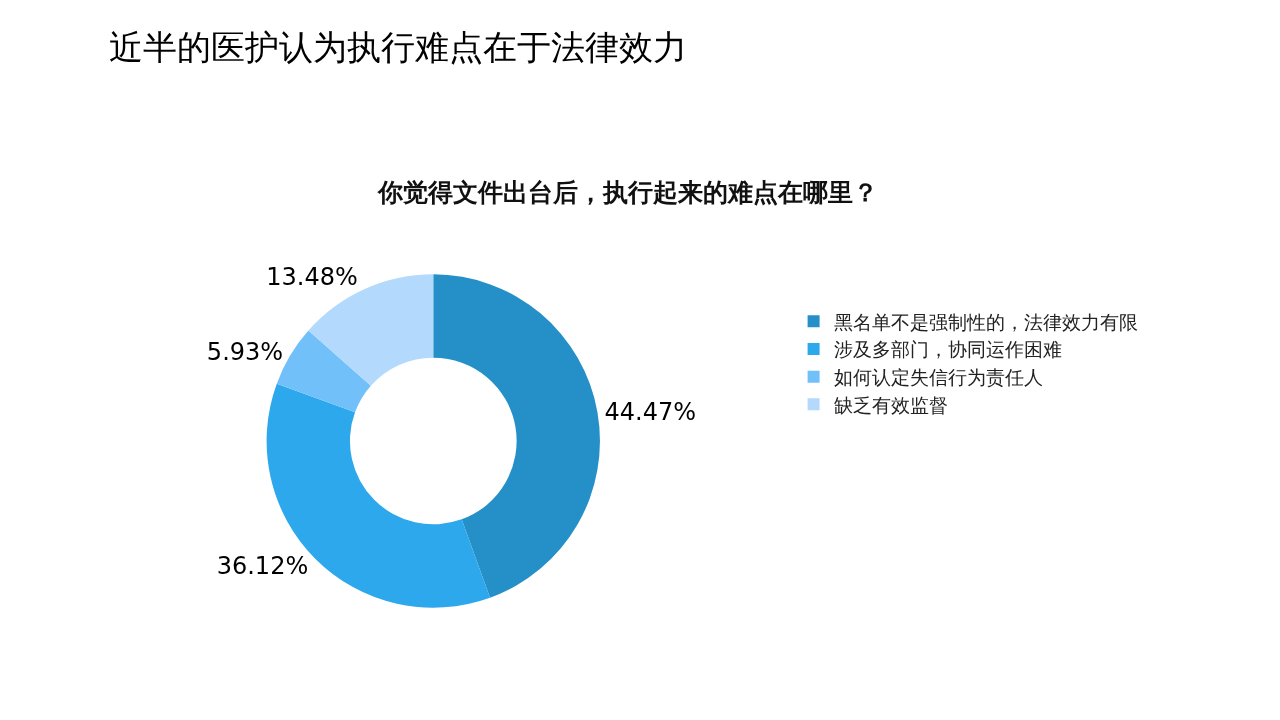 The image size is (1280, 720). I want to click on chart-title: 近半的医护认为执行难点在于法律效力, so click(397, 46).